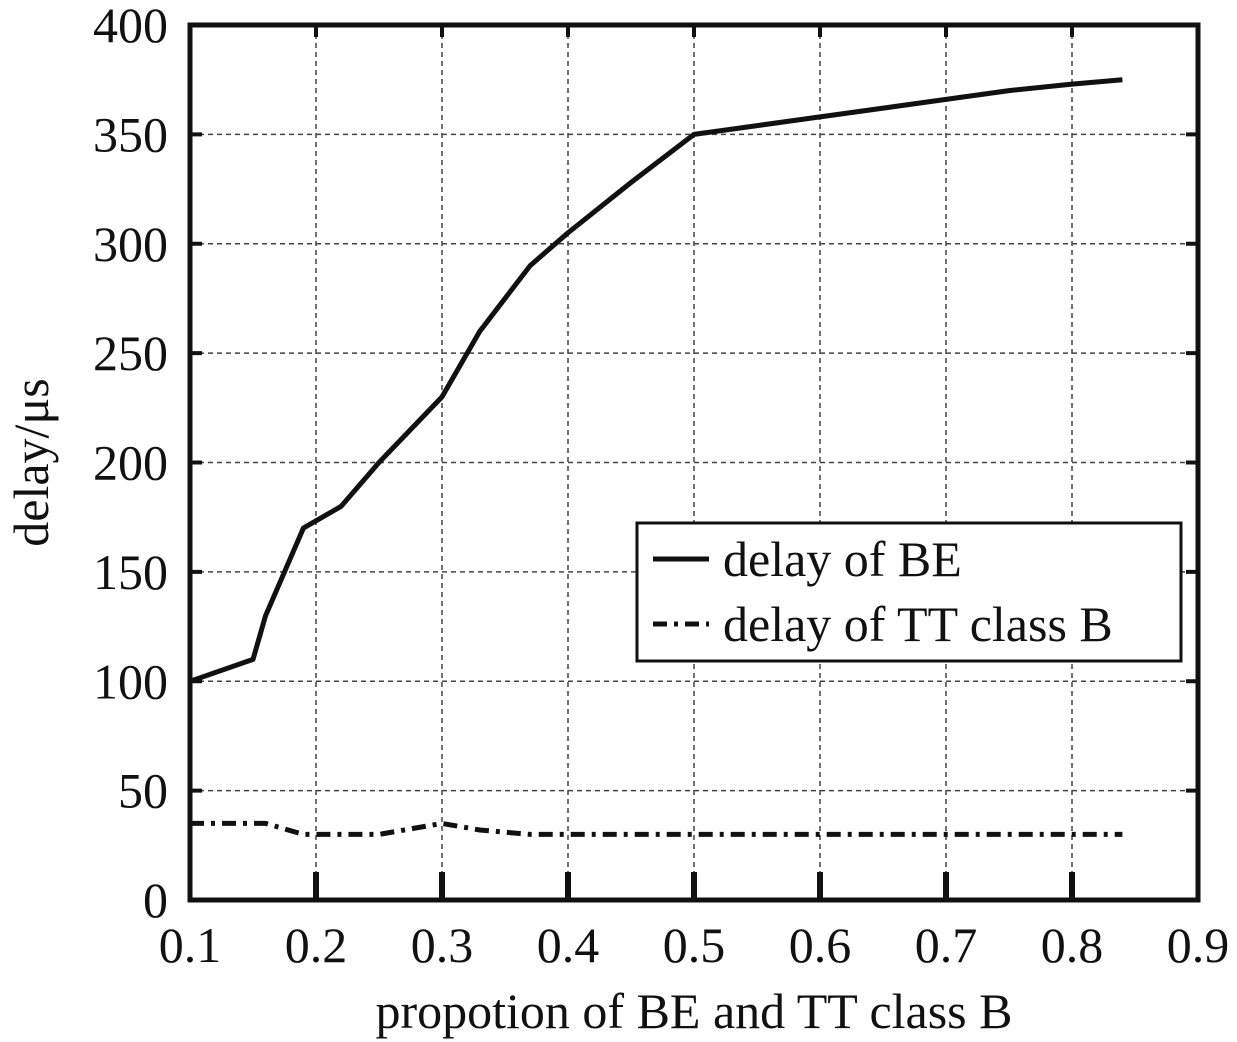  What do you see at coordinates (130, 681) in the screenshot?
I see `y-tick-label: 100` at bounding box center [130, 681].